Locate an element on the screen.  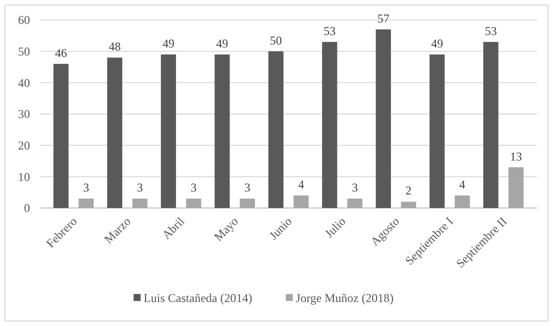
data-label: 13 is located at coordinates (516, 156).